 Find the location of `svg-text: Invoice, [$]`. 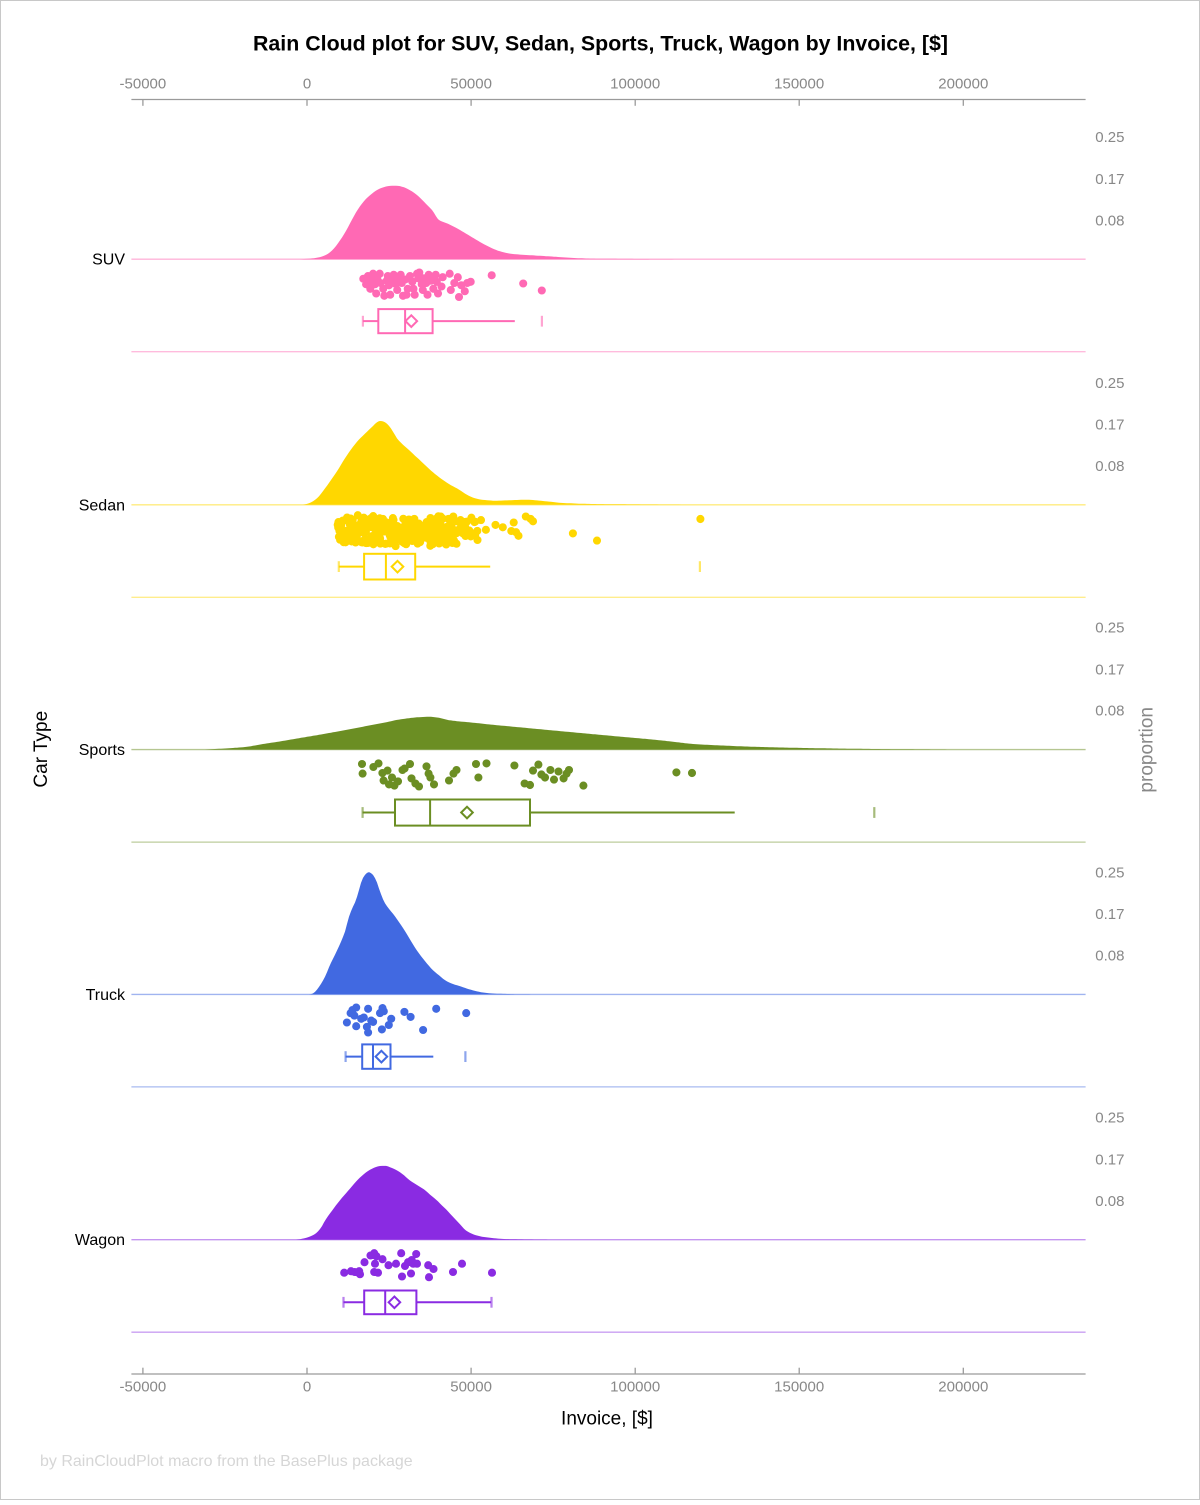

svg-text: Invoice, [$] is located at coordinates (607, 1419).